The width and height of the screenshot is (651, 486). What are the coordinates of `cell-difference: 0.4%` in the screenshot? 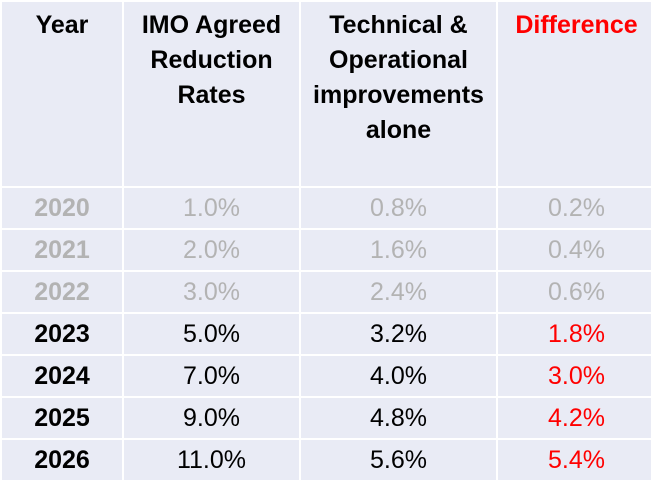 It's located at (574, 250).